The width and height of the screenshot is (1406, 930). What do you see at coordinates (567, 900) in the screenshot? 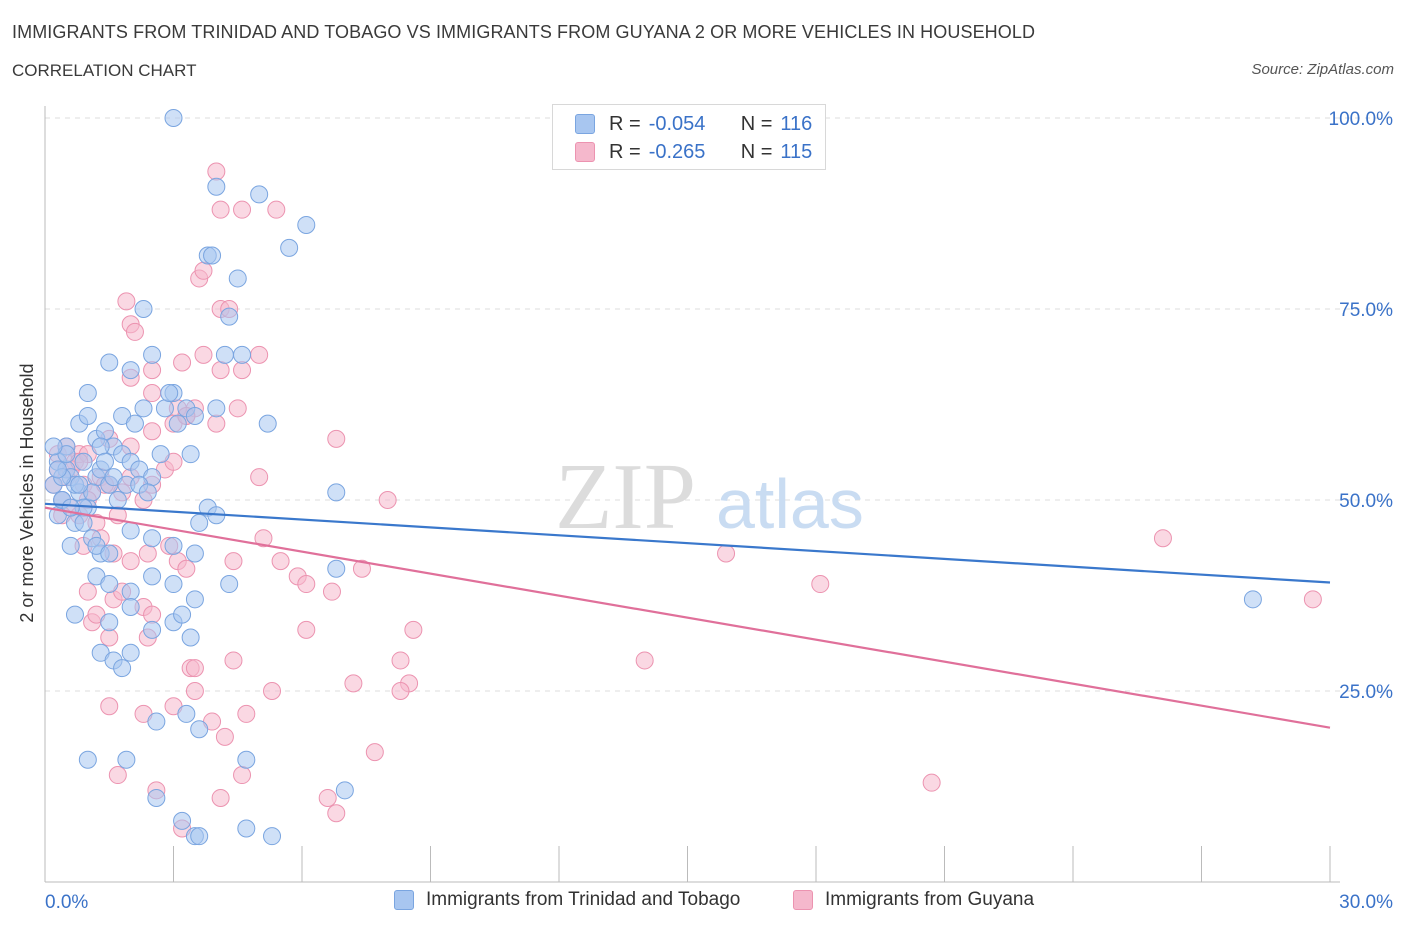
I see `bottom-legend-trinidad: Immigrants from Trinidad and Tobago` at bounding box center [567, 900].